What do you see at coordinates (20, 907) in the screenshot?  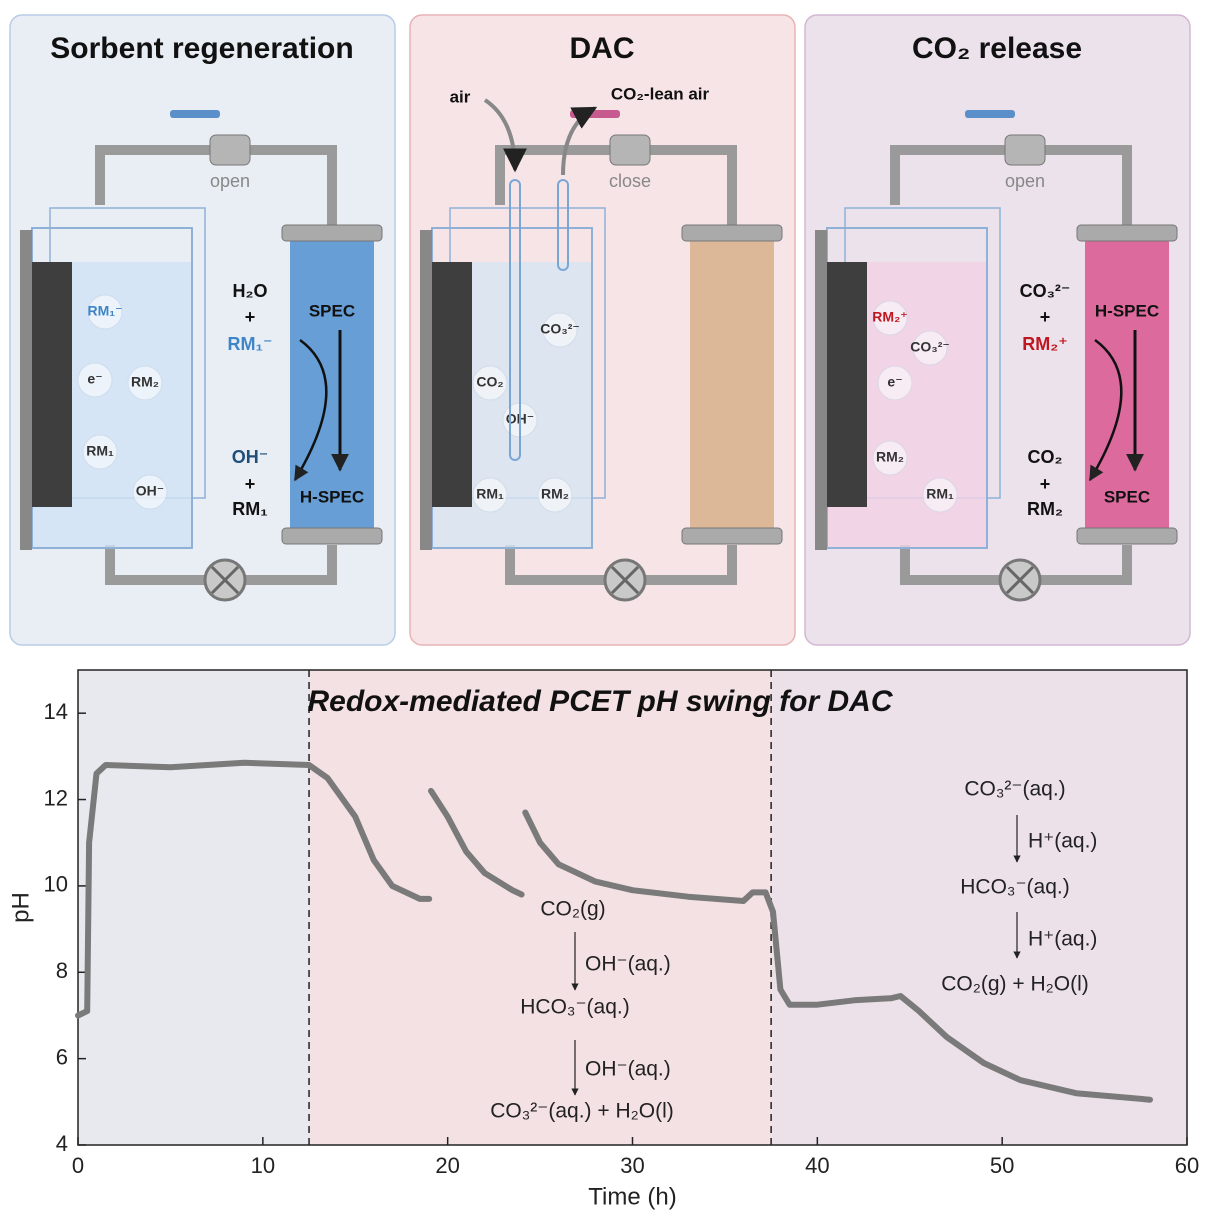 I see `y-axis-label: pH` at bounding box center [20, 907].